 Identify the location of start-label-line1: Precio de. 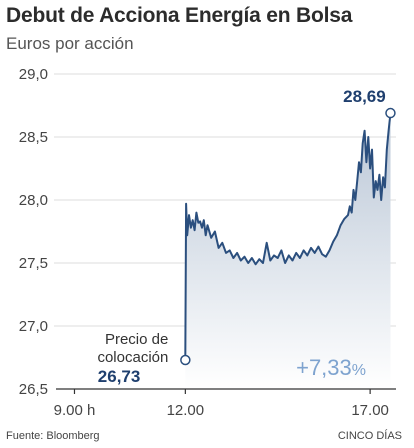
(136, 339).